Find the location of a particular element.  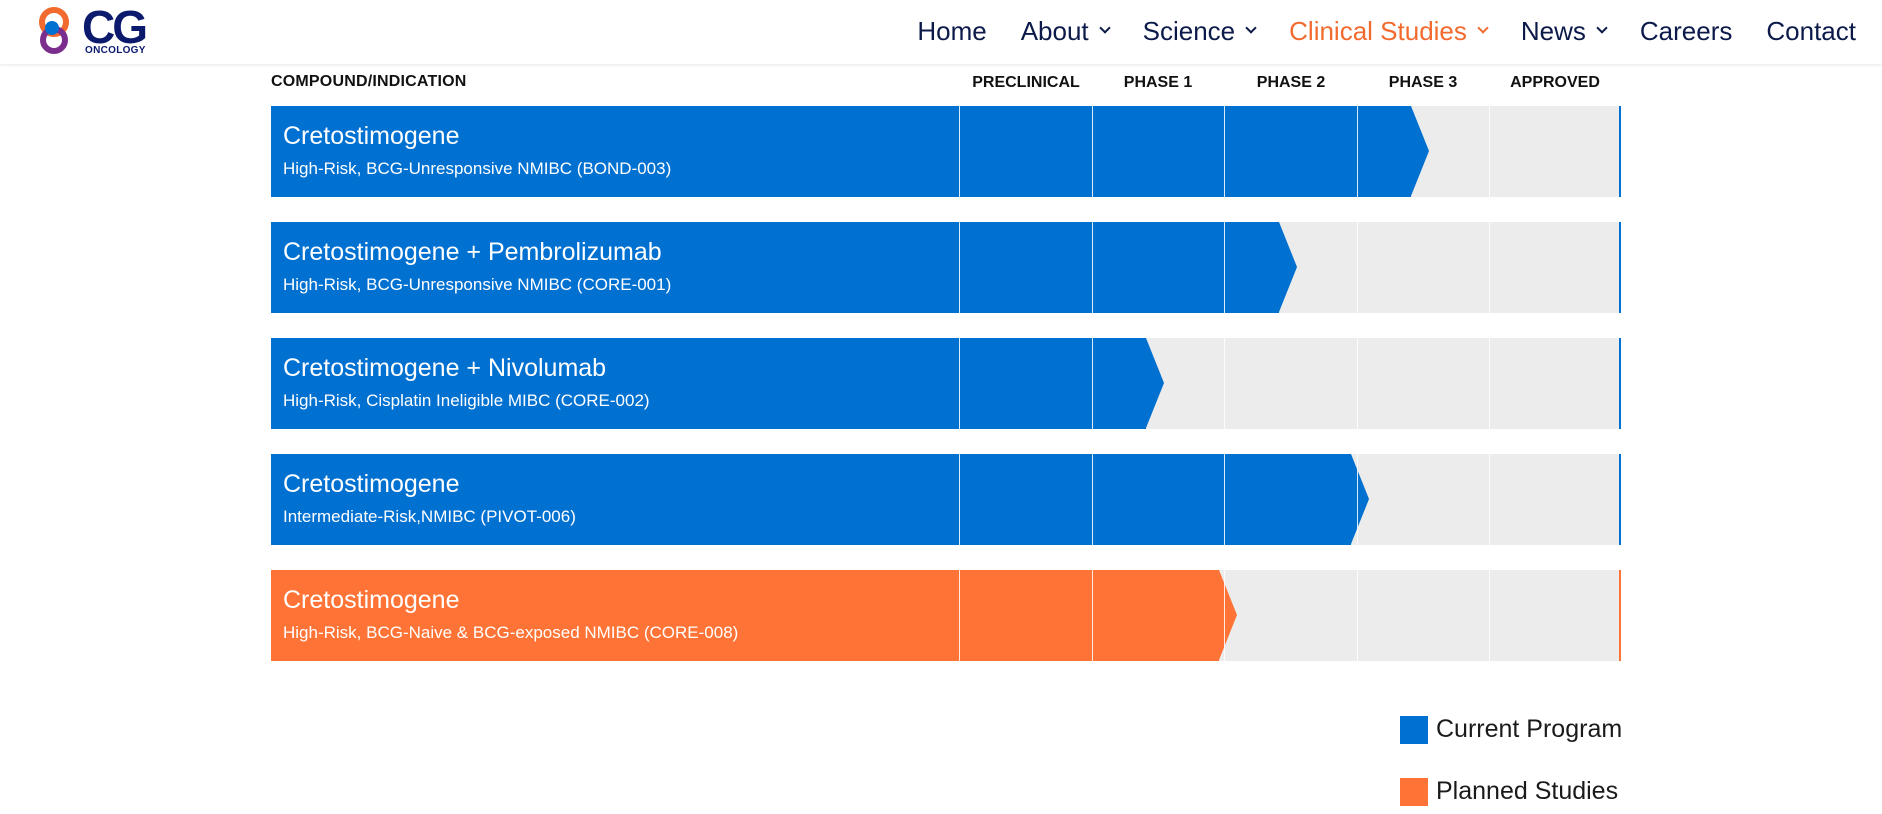

phase-header-phase-1: PHASE 1 is located at coordinates (1158, 82).